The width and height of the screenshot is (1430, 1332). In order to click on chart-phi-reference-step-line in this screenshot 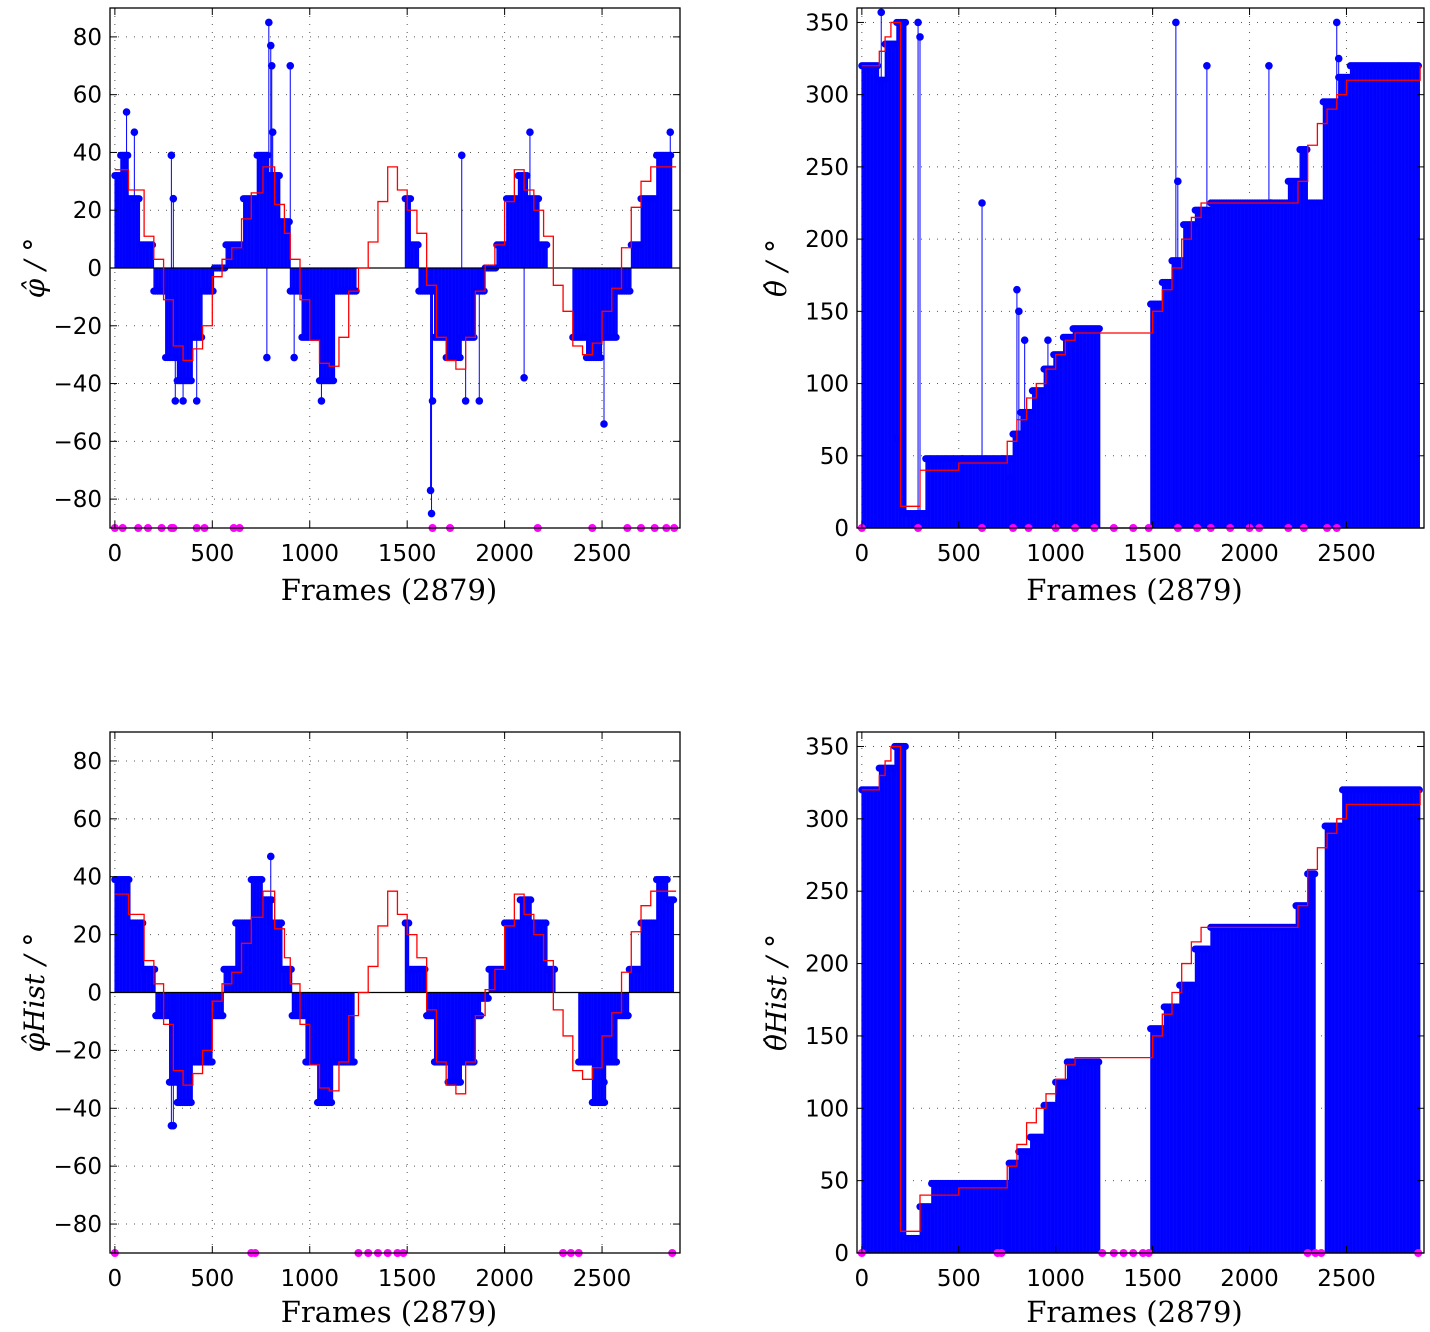, I will do `click(395, 268)`.